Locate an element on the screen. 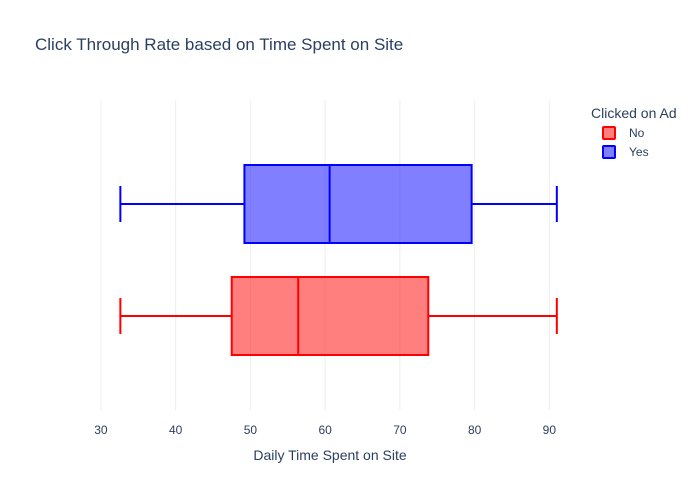 Image resolution: width=700 pixels, height=500 pixels. x-tick-label: 80 is located at coordinates (475, 430).